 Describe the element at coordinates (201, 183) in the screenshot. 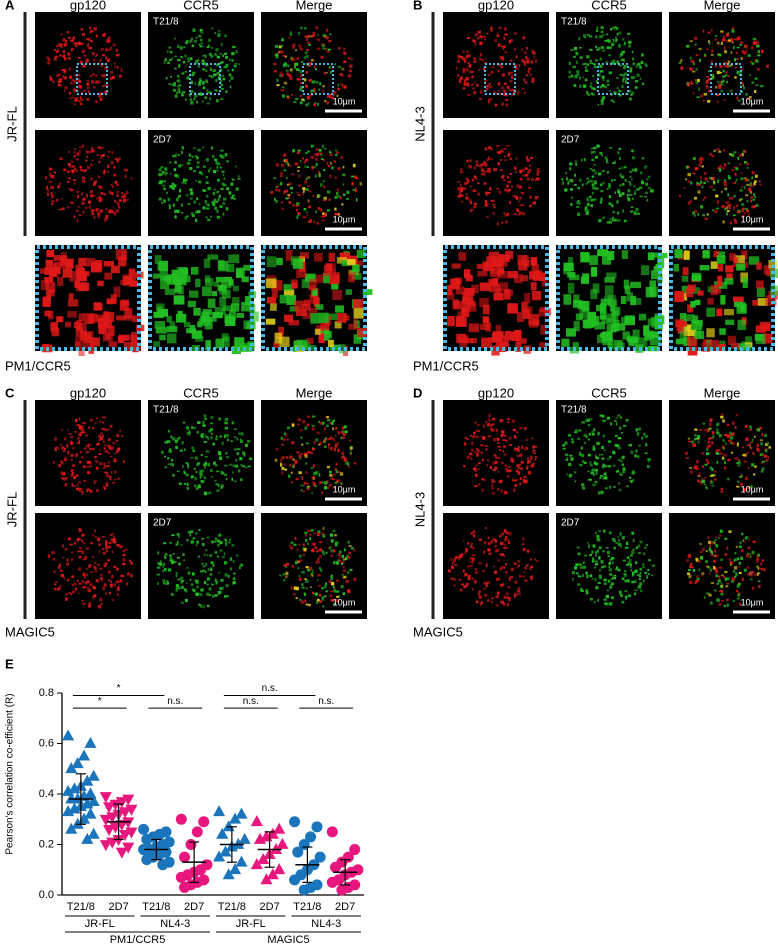

I see `micrograph` at that location.